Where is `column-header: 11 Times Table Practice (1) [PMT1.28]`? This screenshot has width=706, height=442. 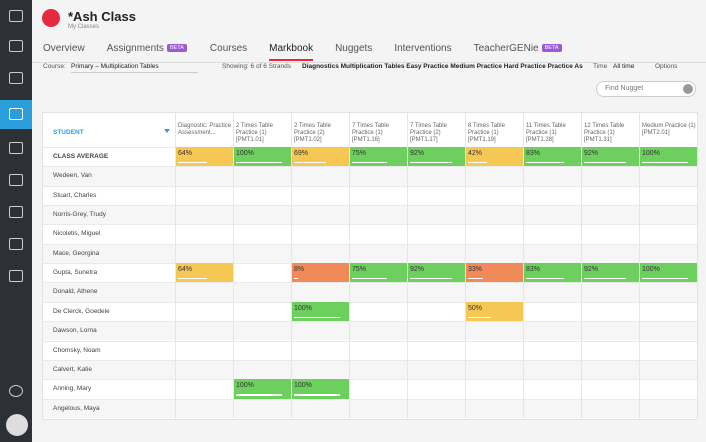 column-header: 11 Times Table Practice (1) [PMT1.28] is located at coordinates (546, 133).